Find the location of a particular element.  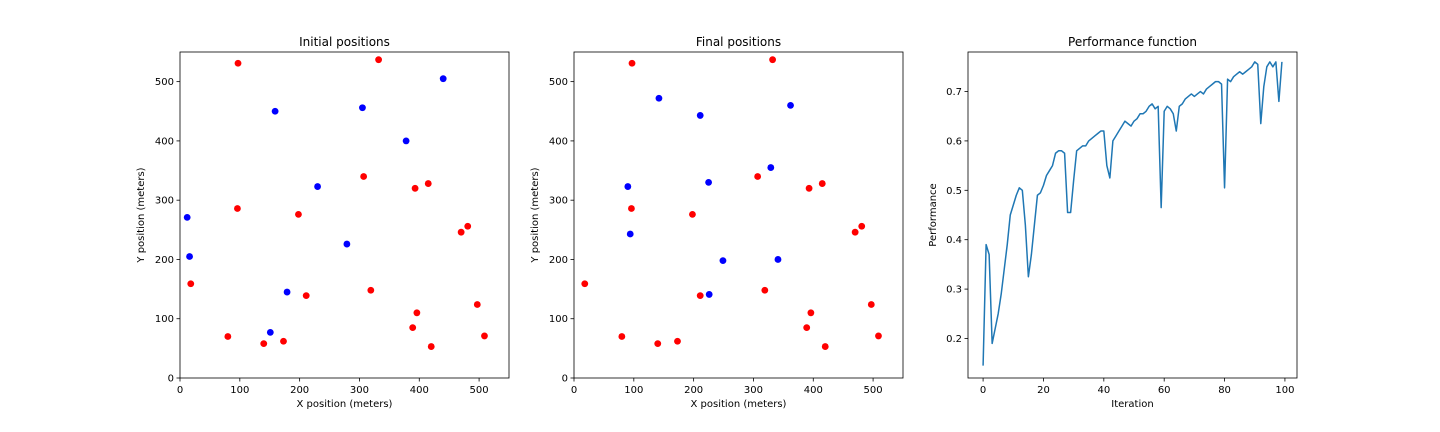

x-tick-label: 300 is located at coordinates (753, 390).